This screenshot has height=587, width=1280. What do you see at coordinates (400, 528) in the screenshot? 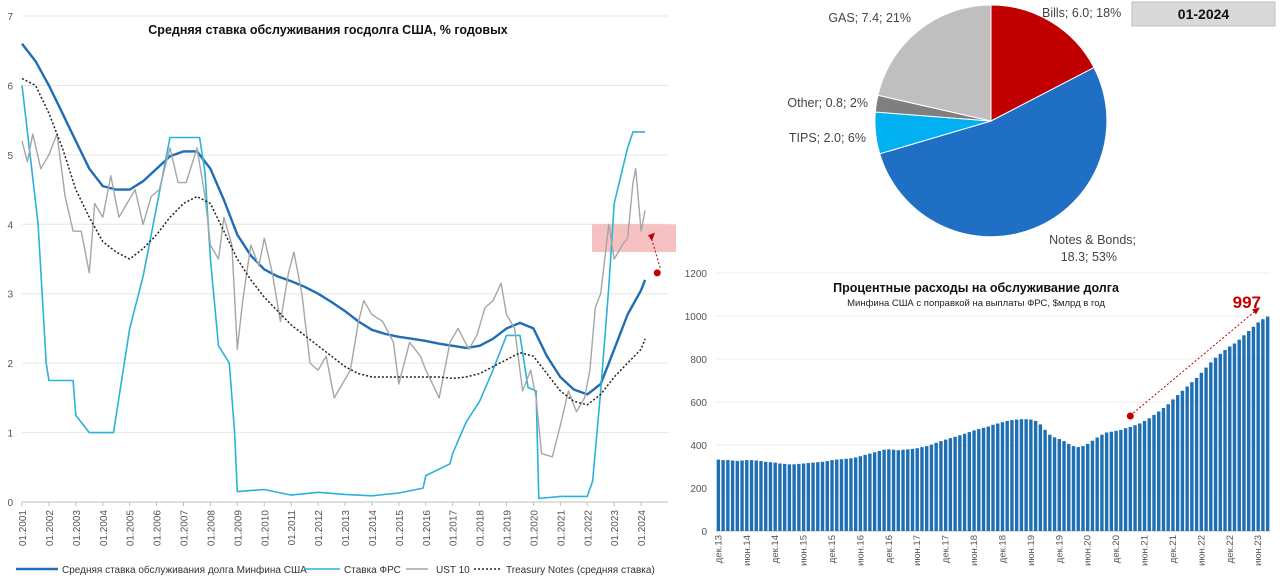
I see `x-tick-label: 01.2015` at bounding box center [400, 528].